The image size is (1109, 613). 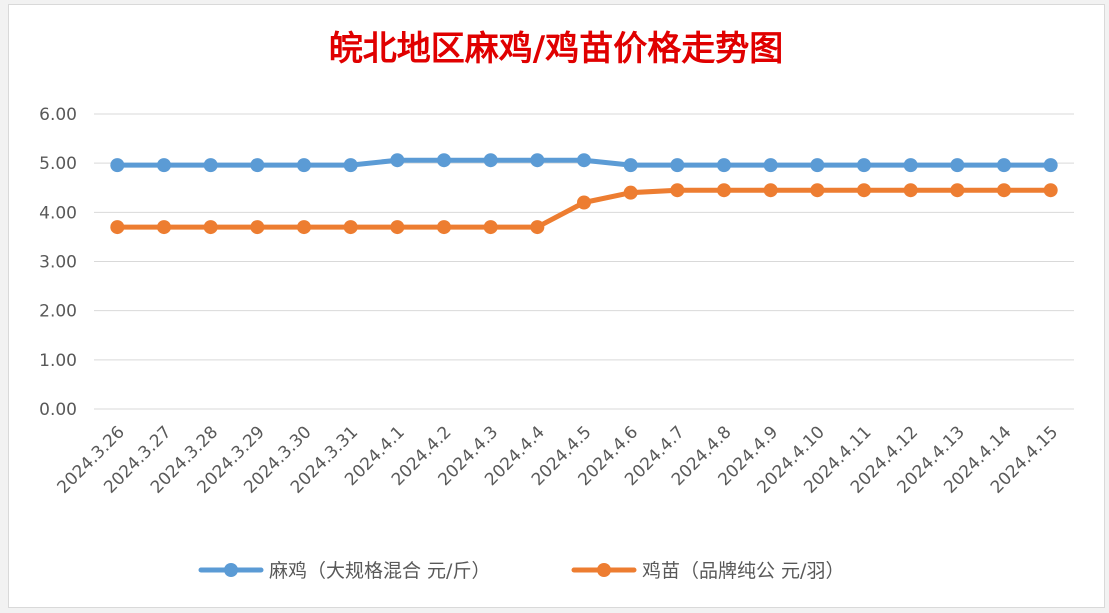 What do you see at coordinates (379, 571) in the screenshot?
I see `legend-label: 麻鸡（大规格混合 元/斤）` at bounding box center [379, 571].